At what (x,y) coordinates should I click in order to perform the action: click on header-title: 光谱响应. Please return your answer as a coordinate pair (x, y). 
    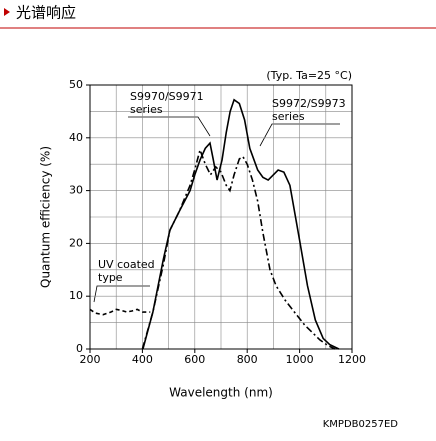
    Looking at the image, I should click on (46, 13).